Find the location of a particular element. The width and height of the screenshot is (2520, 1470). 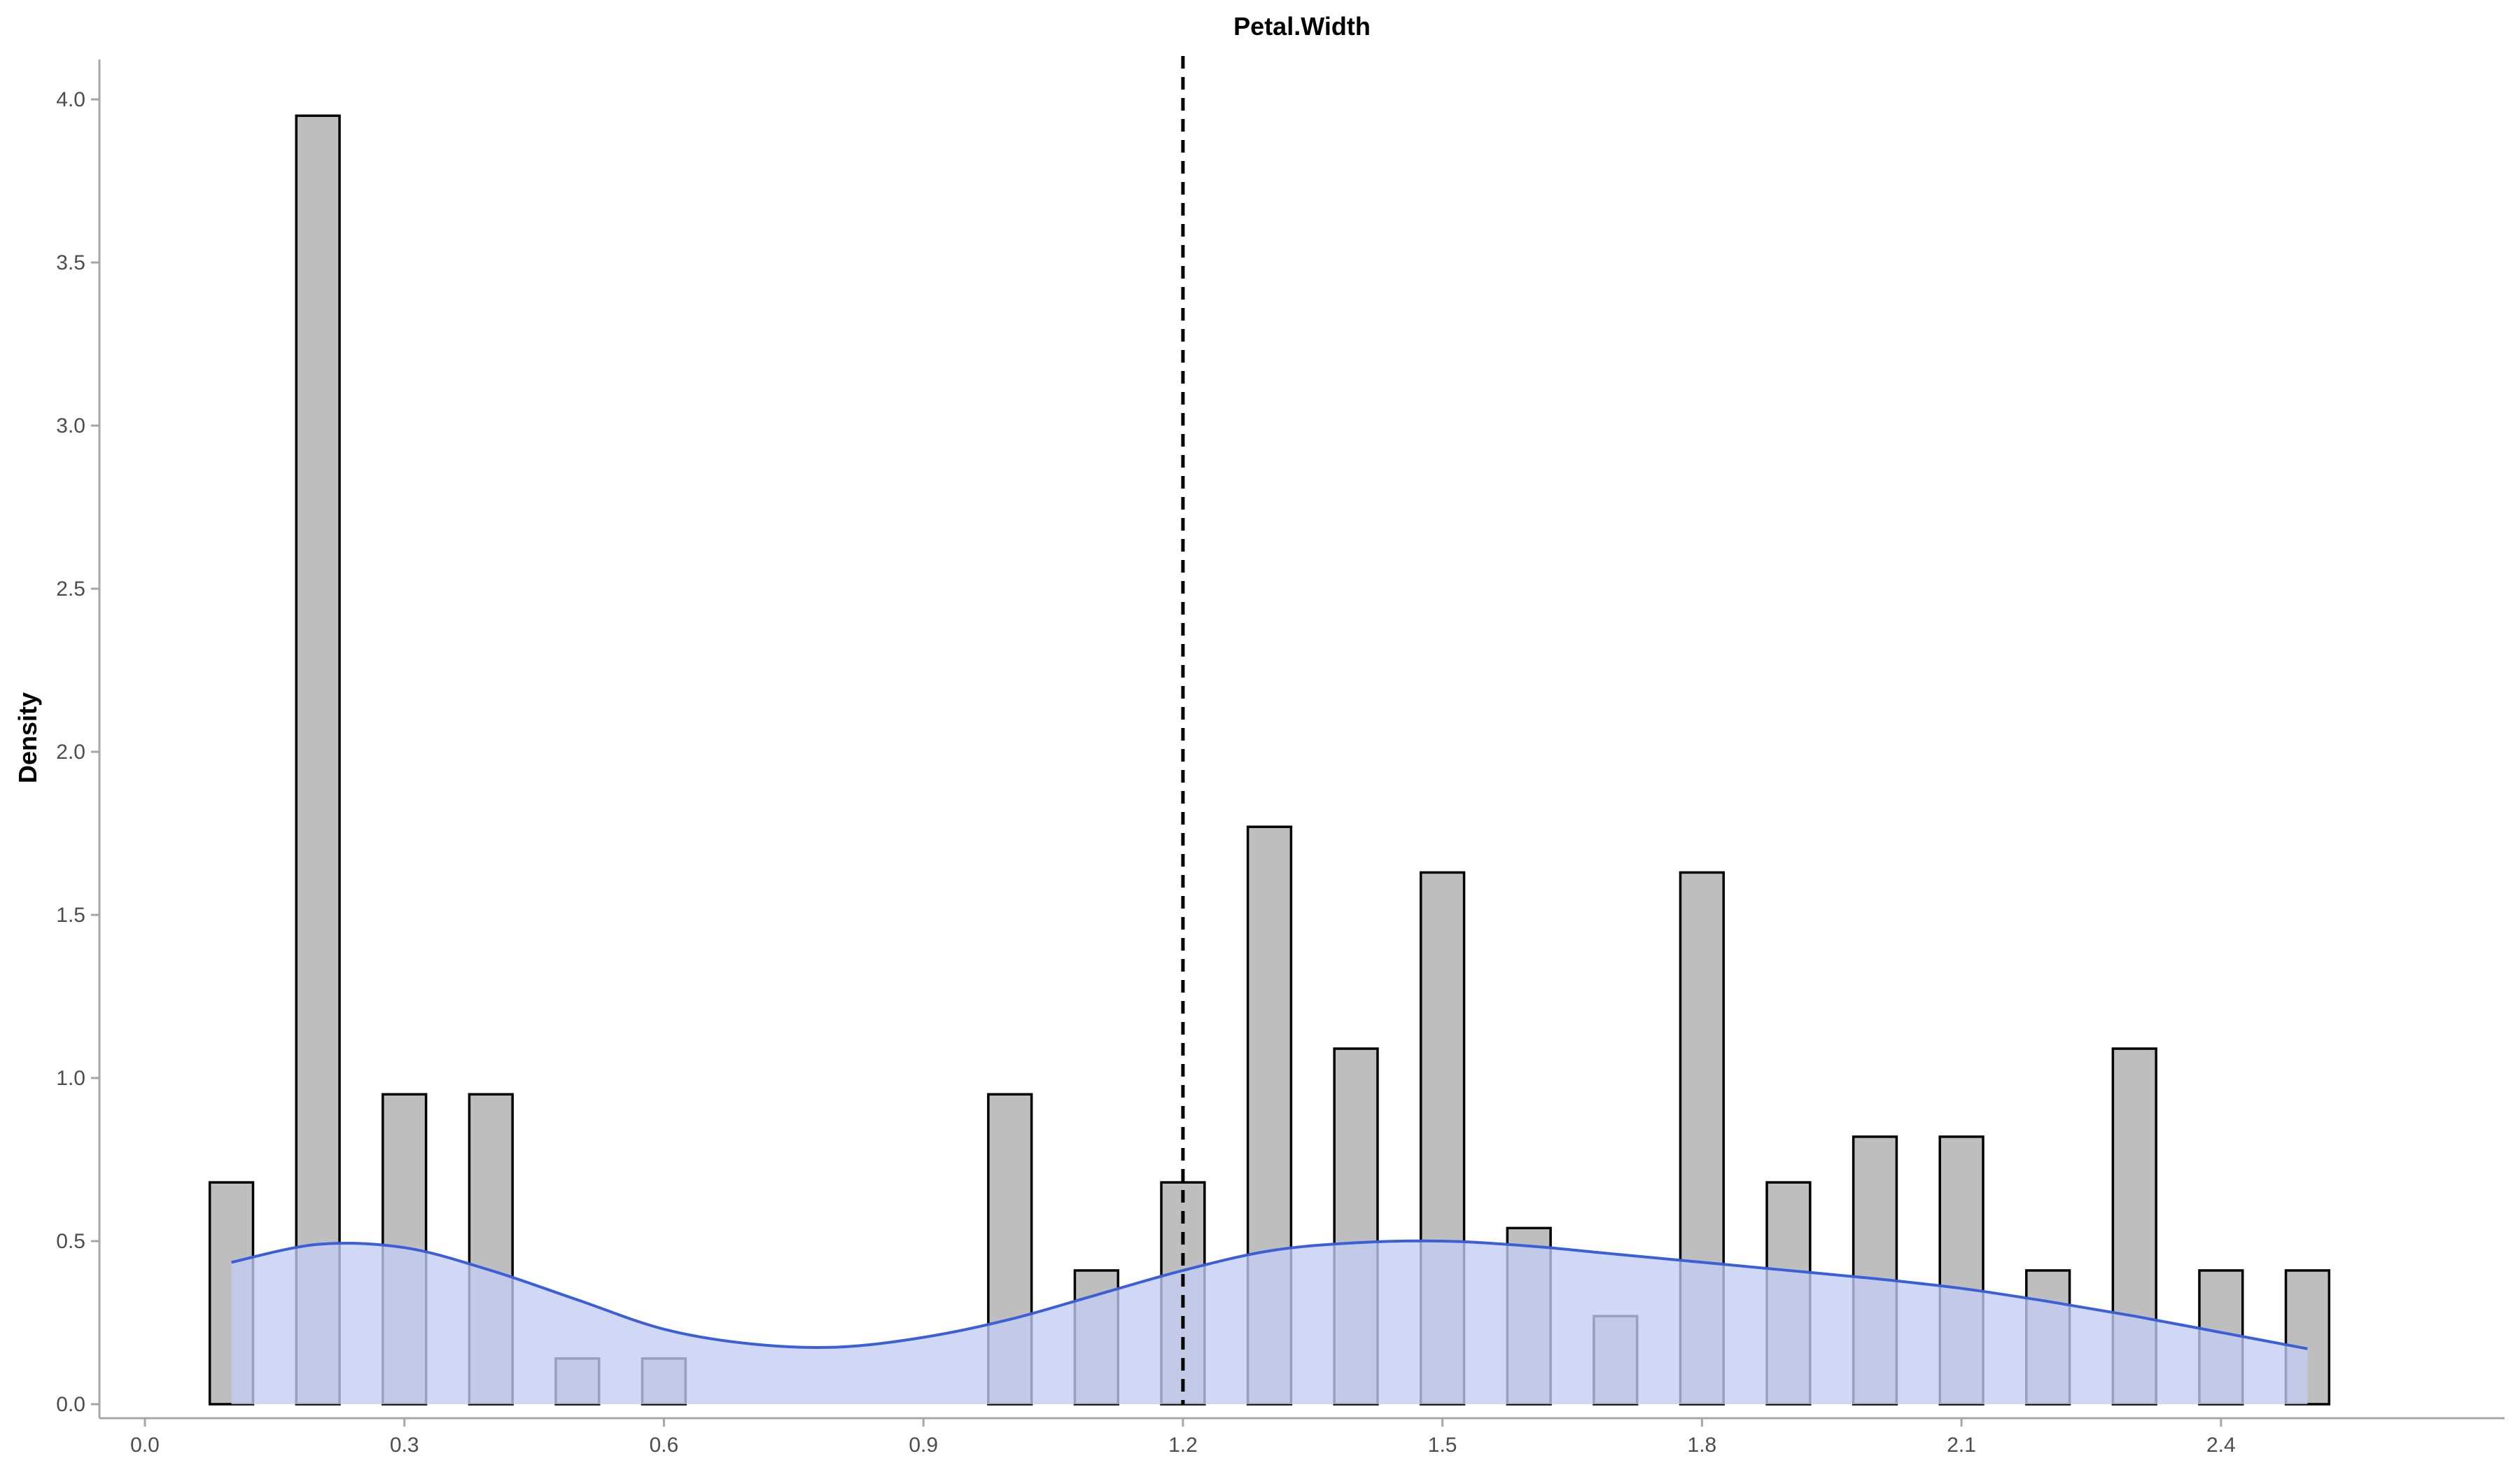

x-tick-label-5: 1.5 is located at coordinates (1442, 1445).